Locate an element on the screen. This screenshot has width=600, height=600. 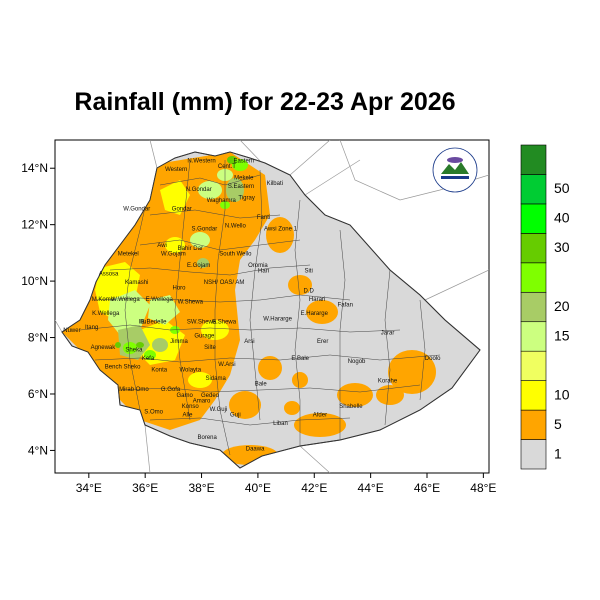
region-label: Fafan is located at coordinates (345, 306).